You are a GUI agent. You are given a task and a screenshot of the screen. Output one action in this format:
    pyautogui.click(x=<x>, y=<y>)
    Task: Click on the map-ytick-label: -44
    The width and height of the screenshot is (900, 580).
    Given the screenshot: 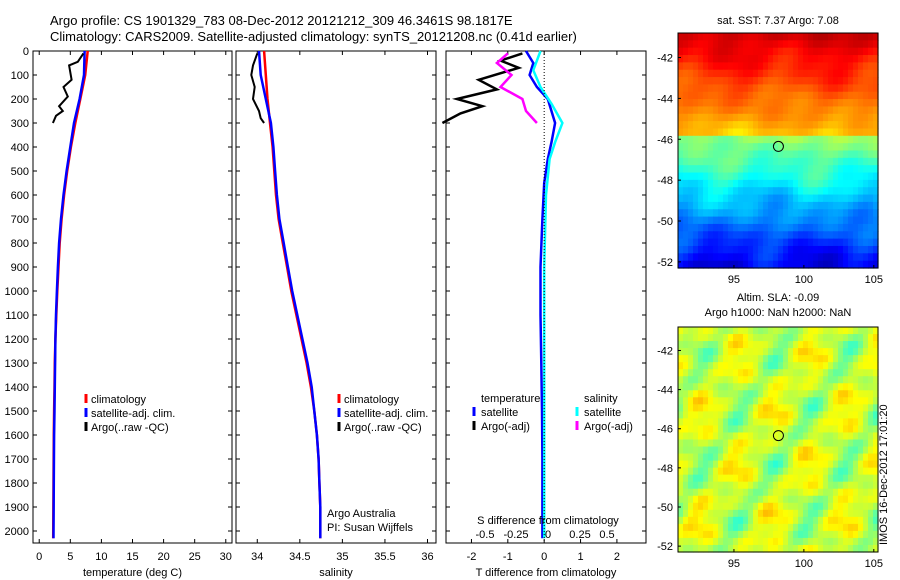 What is the action you would take?
    pyautogui.click(x=665, y=99)
    